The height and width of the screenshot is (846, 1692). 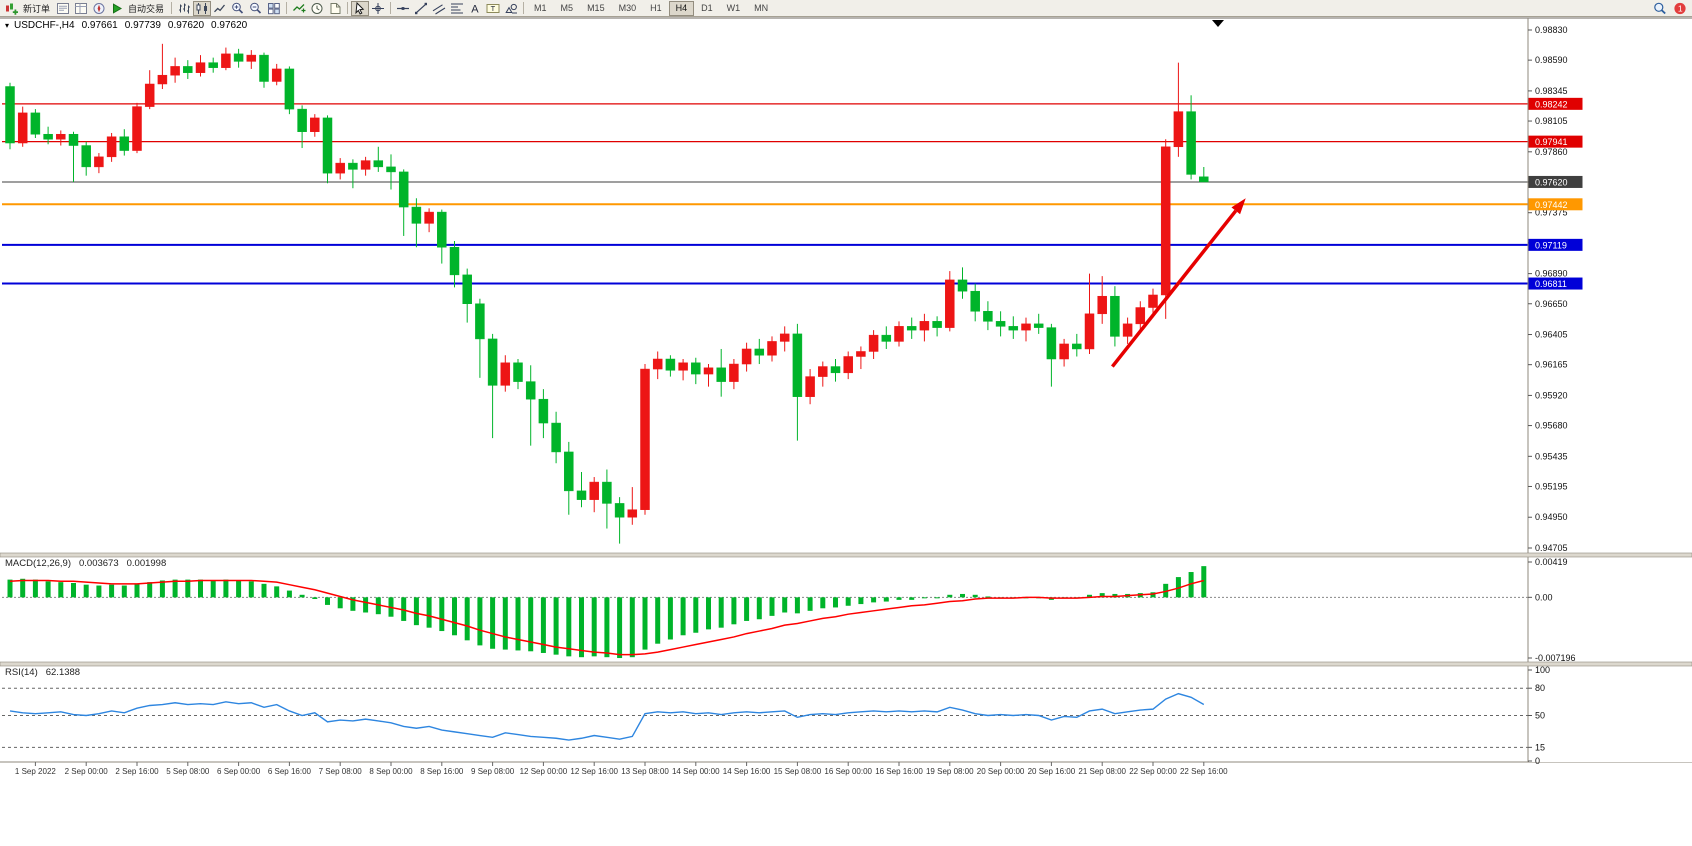 What do you see at coordinates (1540, 747) in the screenshot?
I see `rsi-axis-label: 15` at bounding box center [1540, 747].